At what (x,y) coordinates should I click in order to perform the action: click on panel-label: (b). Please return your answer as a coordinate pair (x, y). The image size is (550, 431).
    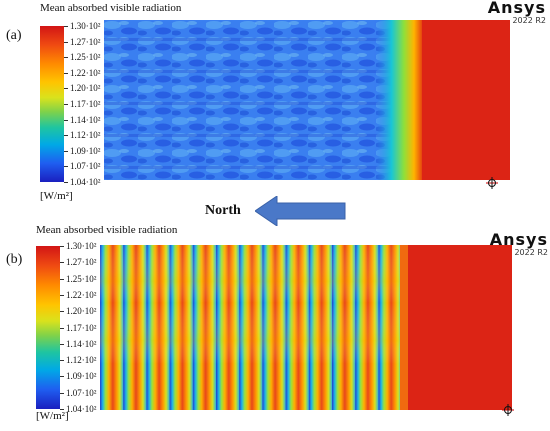
    Looking at the image, I should click on (14, 259).